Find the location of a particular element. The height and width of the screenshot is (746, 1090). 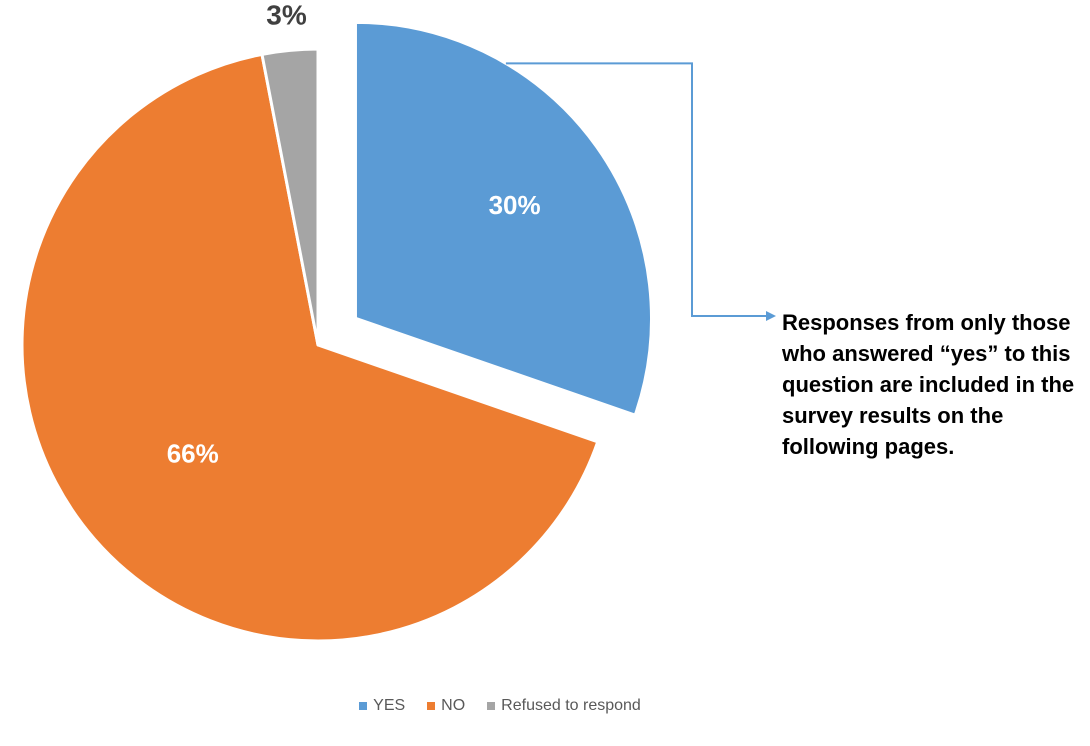

pie-slice-yes is located at coordinates (503, 218).